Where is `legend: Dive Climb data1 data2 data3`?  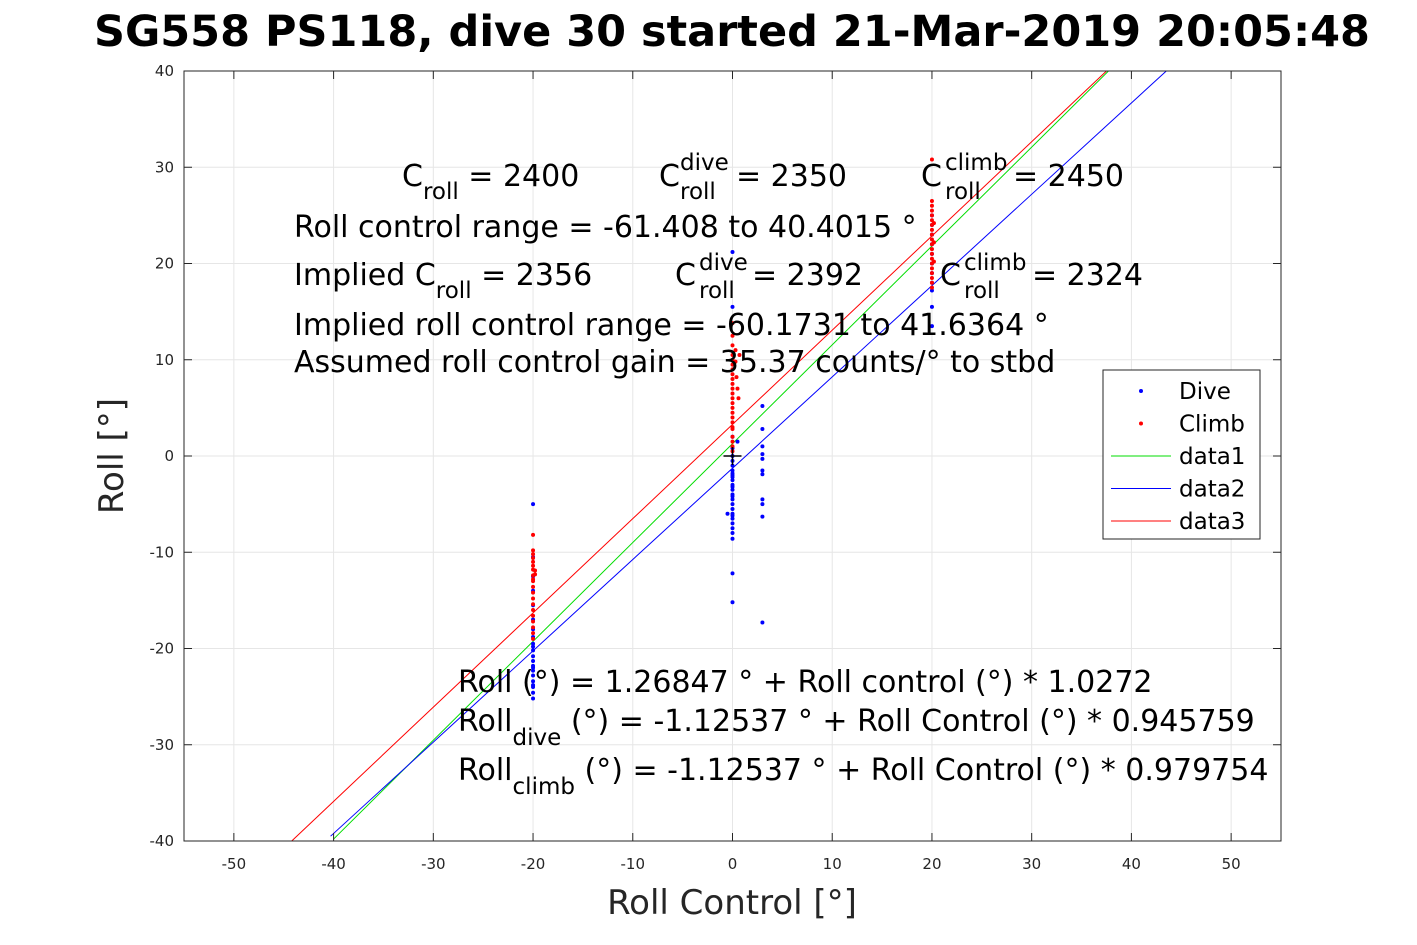
legend: Dive Climb data1 data2 data3 is located at coordinates (1181, 454).